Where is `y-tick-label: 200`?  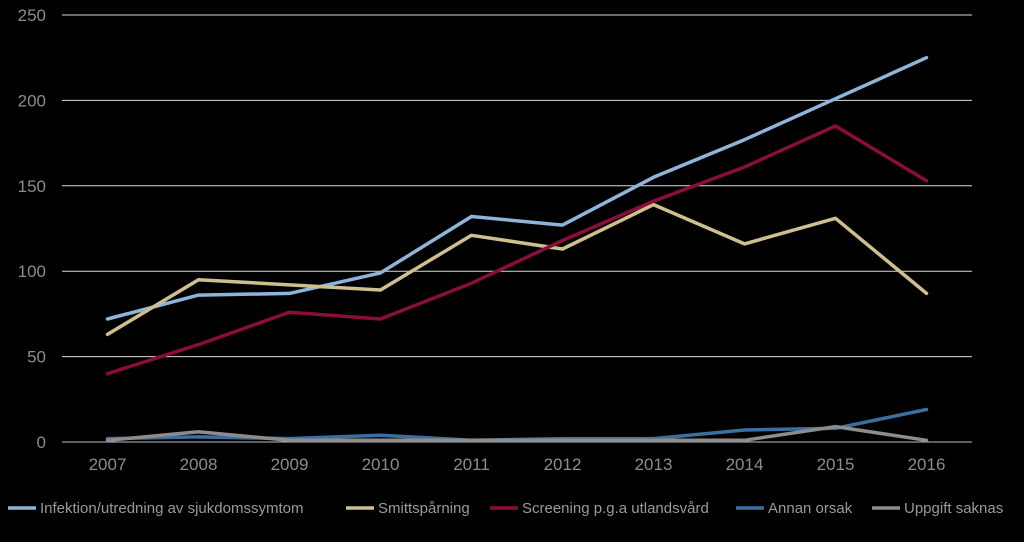
y-tick-label: 200 is located at coordinates (32, 100).